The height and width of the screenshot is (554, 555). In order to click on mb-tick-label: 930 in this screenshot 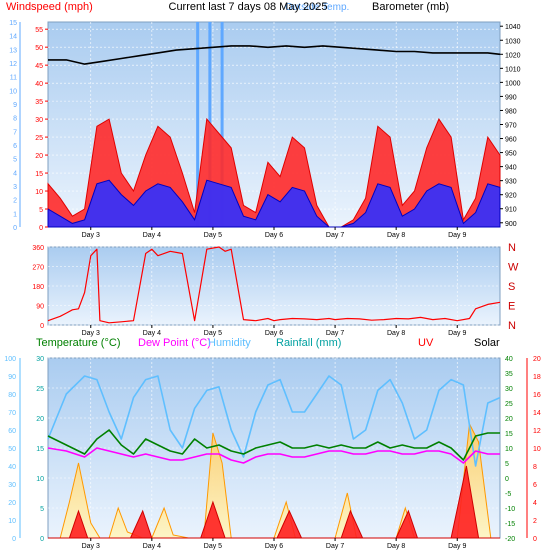, I will do `click(511, 182)`.